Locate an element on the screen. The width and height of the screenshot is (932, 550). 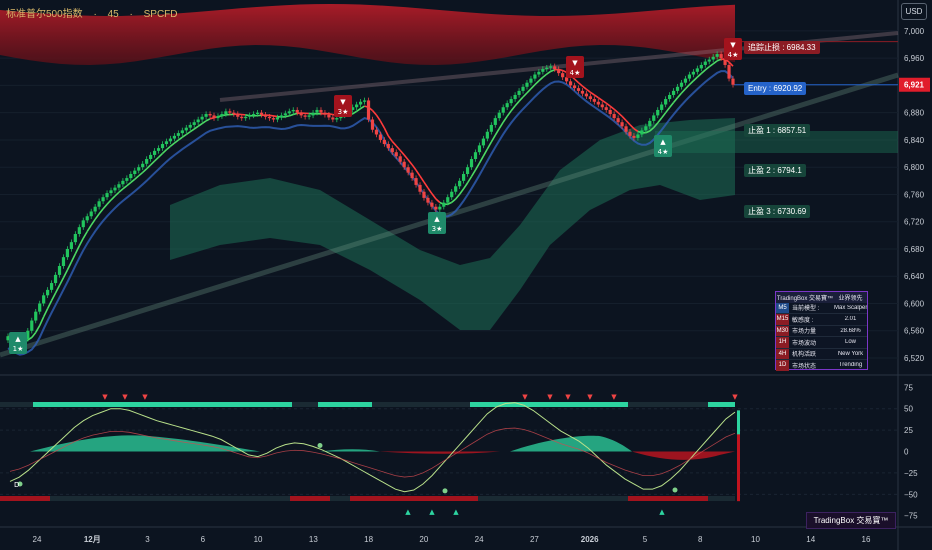
osc-state-bar-bottom is located at coordinates (340, 498).